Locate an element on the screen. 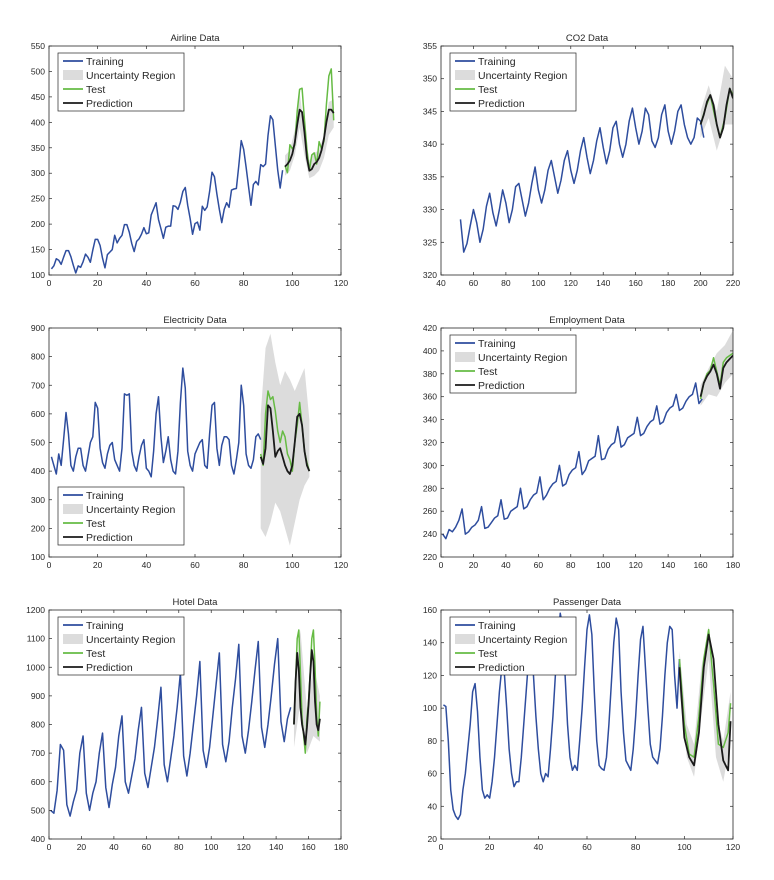  legend-swatch-uncertainty is located at coordinates (73, 639).